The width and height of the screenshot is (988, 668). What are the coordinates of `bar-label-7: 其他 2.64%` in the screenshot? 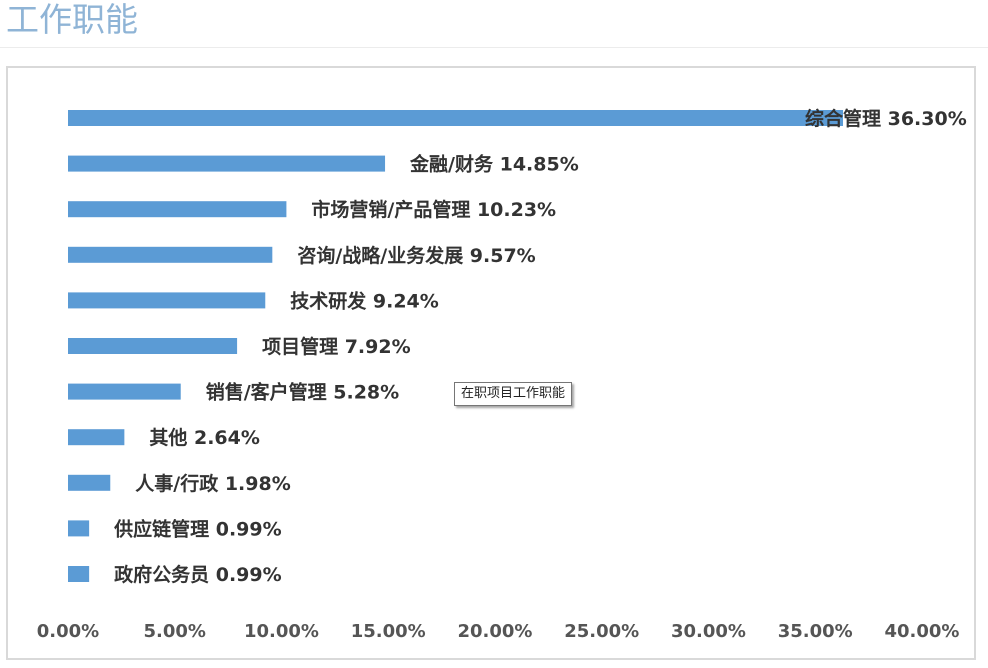 It's located at (204, 437).